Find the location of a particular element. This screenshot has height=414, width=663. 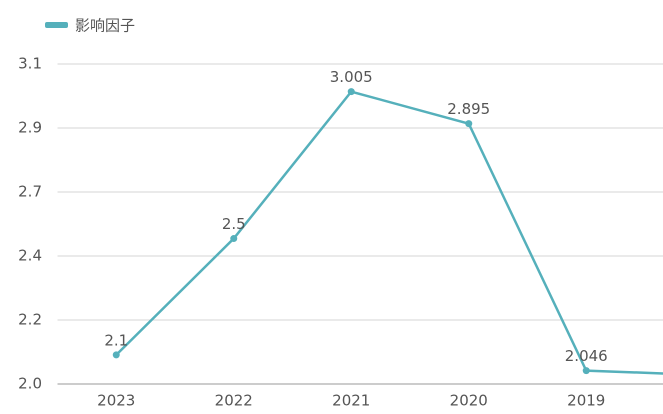

x-tick-label: 2019 is located at coordinates (586, 401).